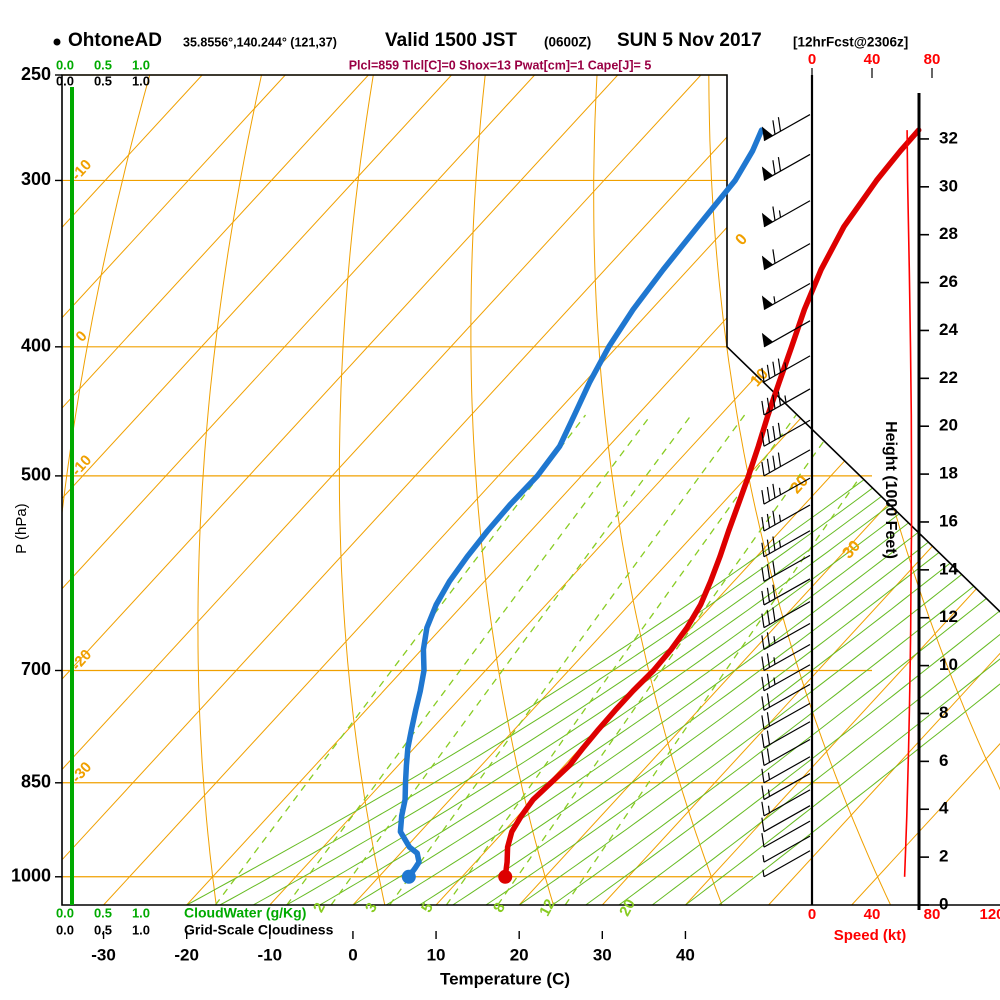 Image resolution: width=1000 pixels, height=1000 pixels. I want to click on forecast-tag: [12hrFcst@2306z], so click(850, 42).